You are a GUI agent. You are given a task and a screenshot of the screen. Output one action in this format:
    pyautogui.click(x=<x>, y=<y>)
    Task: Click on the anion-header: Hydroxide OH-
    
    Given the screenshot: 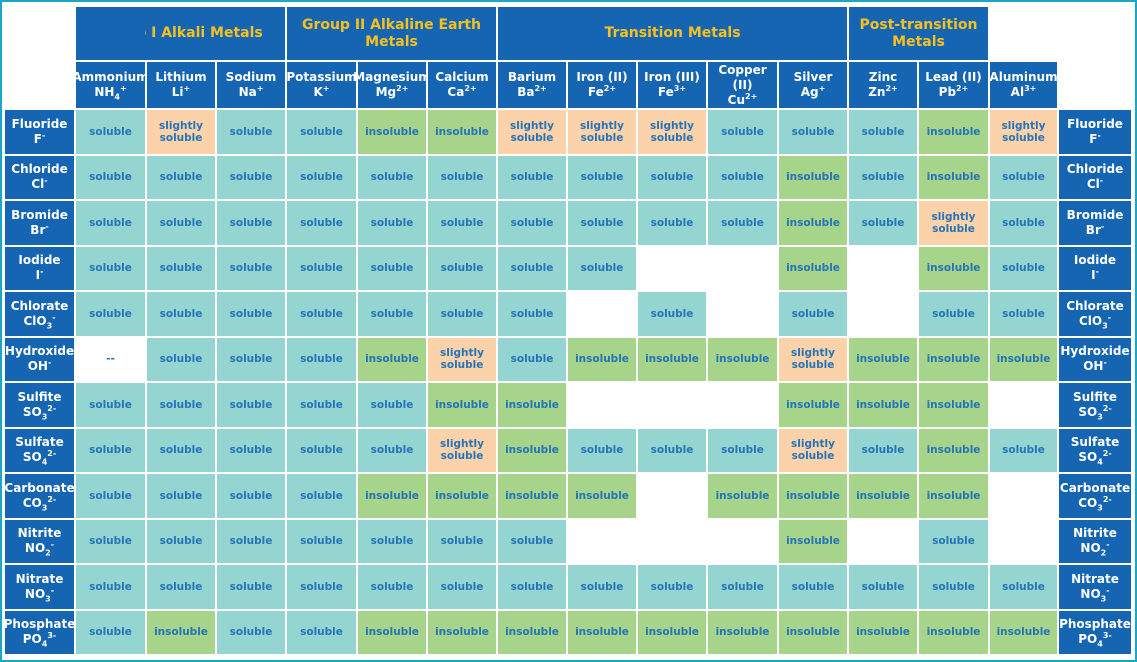 What is the action you would take?
    pyautogui.click(x=39, y=359)
    